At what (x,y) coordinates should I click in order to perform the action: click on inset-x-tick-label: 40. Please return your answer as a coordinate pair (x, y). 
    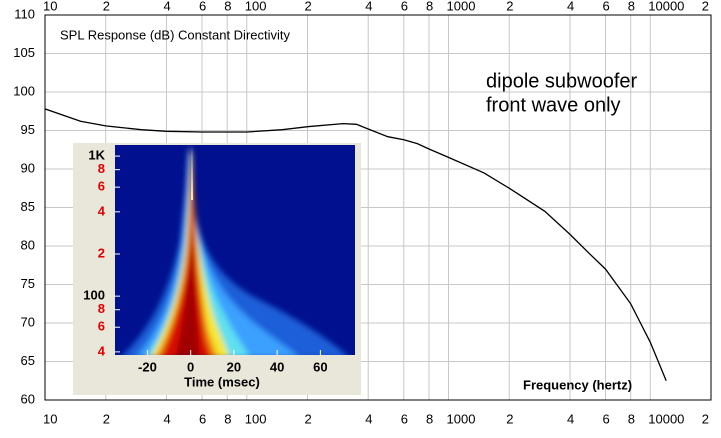
    Looking at the image, I should click on (277, 366).